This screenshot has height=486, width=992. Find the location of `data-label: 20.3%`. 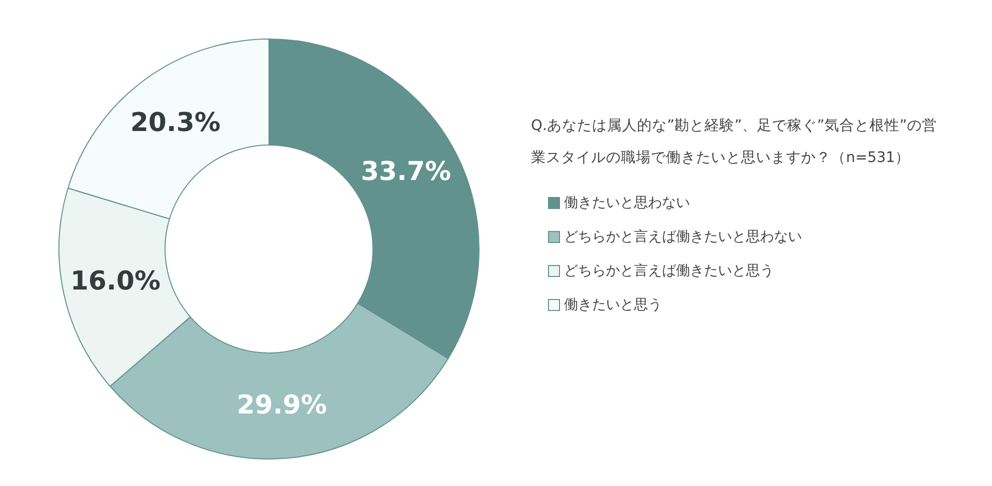

data-label: 20.3% is located at coordinates (175, 123).